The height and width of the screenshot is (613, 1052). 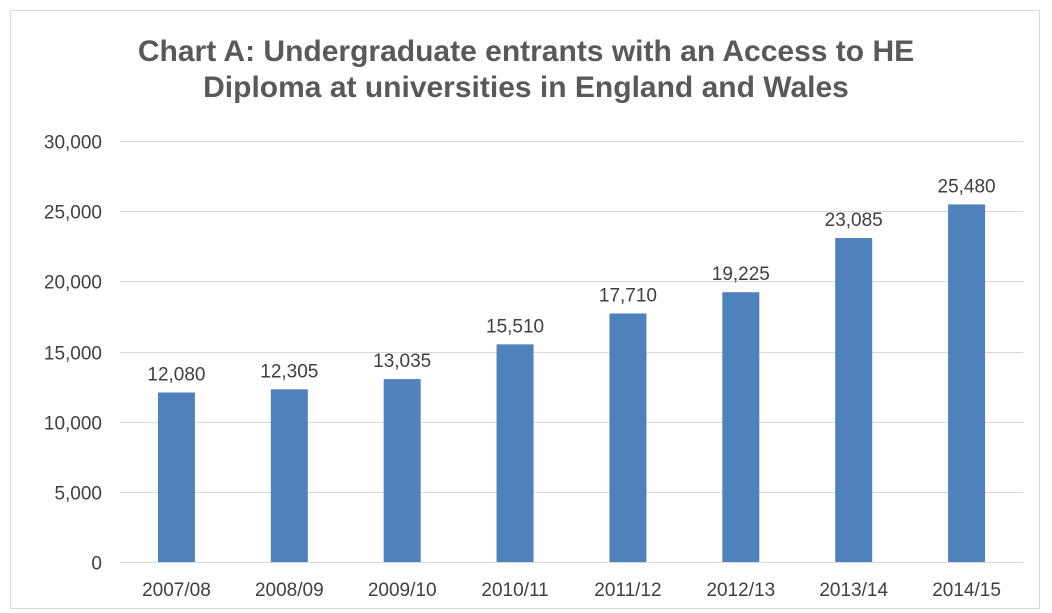 What do you see at coordinates (627, 590) in the screenshot?
I see `x-tick-label: 2011/12` at bounding box center [627, 590].